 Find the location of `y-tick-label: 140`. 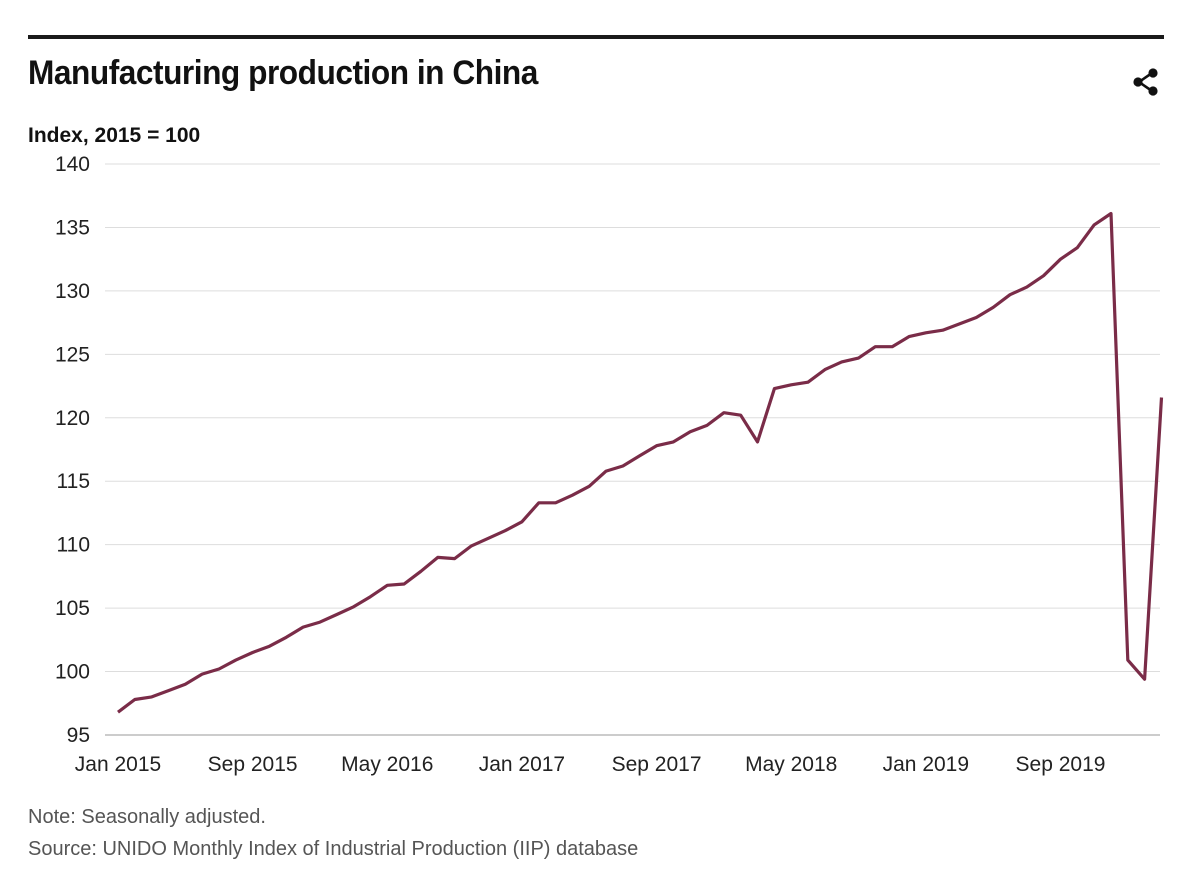

y-tick-label: 140 is located at coordinates (72, 164).